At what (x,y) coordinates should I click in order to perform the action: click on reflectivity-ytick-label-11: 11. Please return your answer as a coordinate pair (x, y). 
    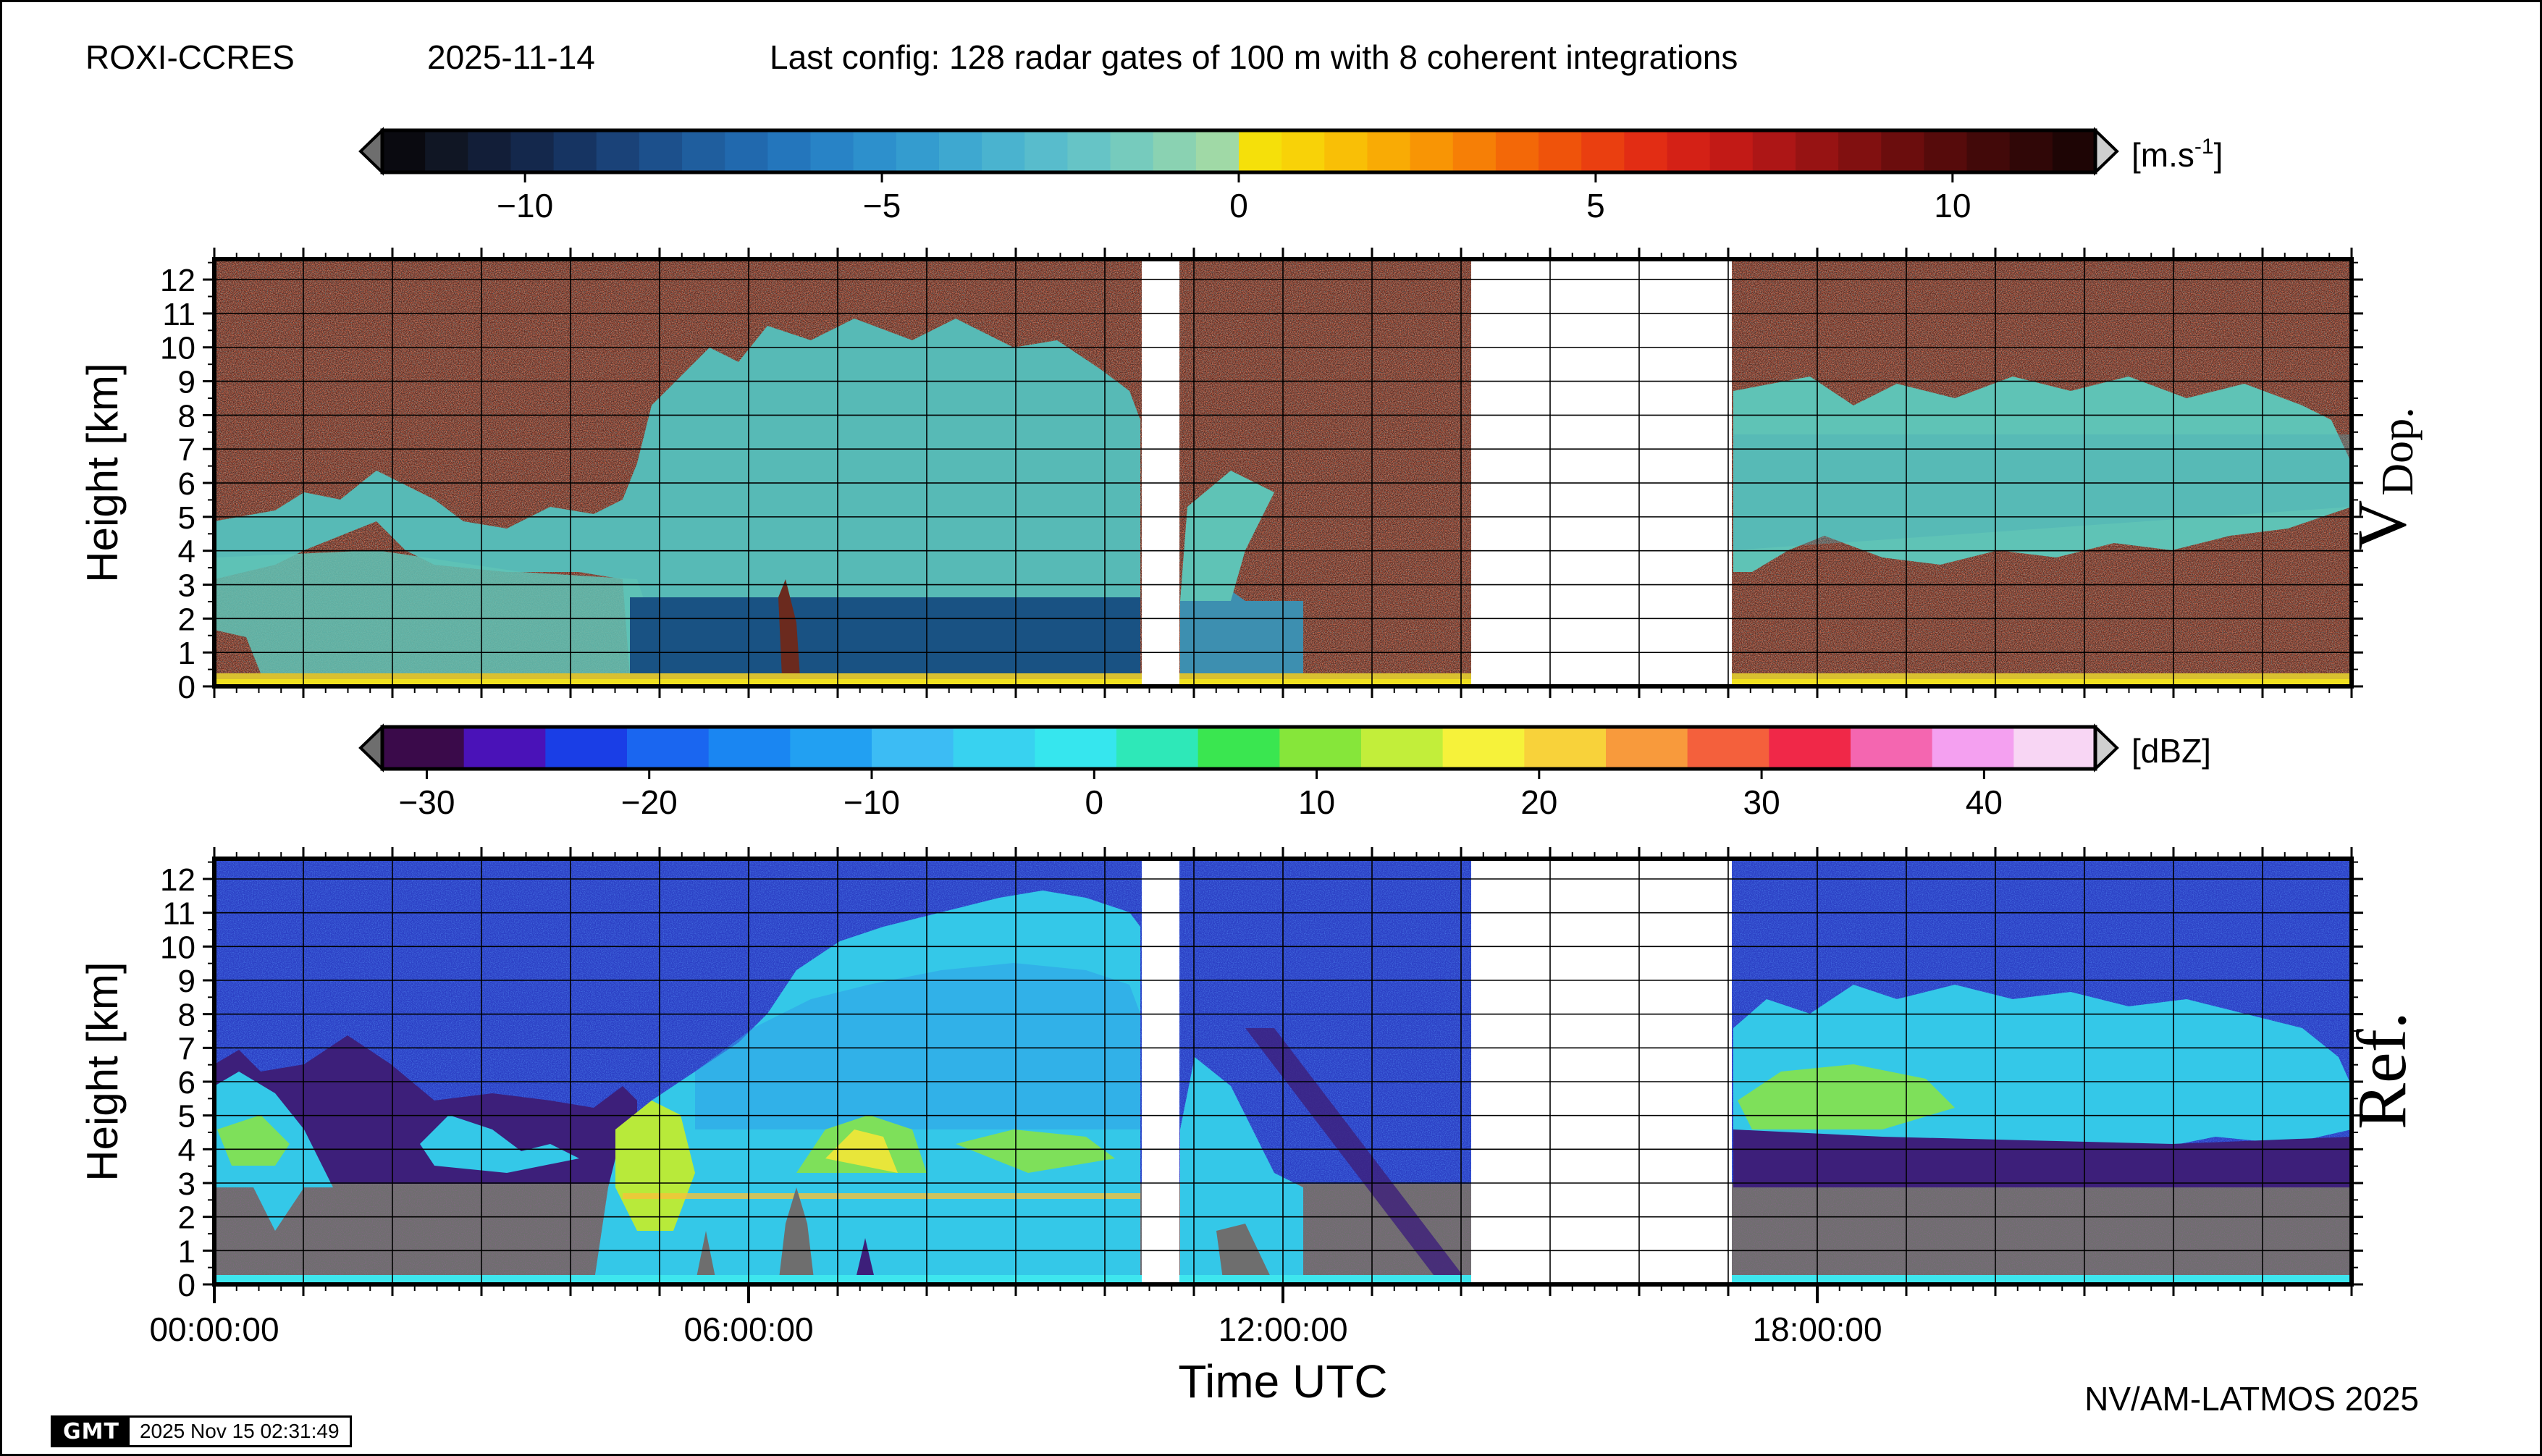
    Looking at the image, I should click on (178, 914).